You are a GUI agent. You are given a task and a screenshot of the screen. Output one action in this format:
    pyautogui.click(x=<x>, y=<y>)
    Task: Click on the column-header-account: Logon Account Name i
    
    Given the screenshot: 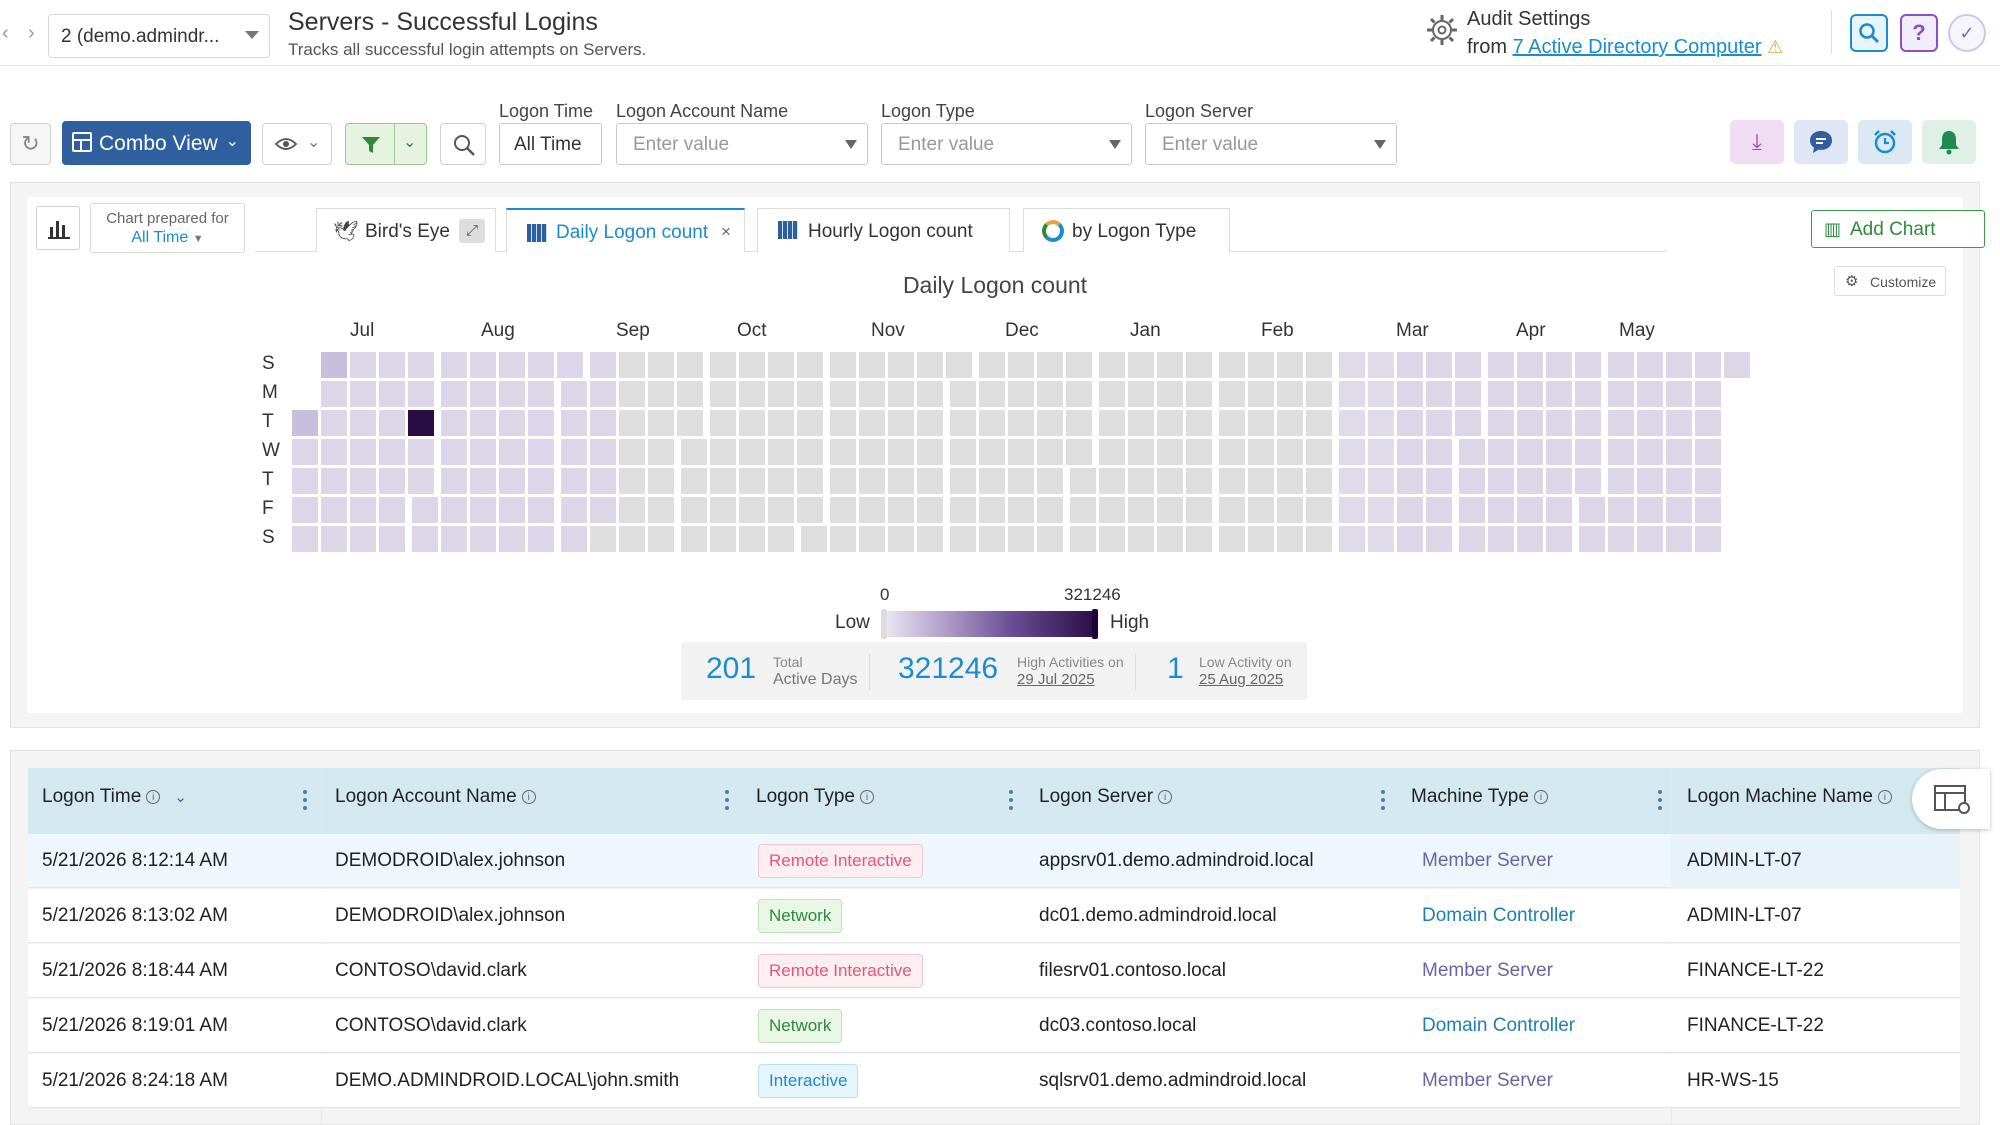 What is the action you would take?
    pyautogui.click(x=435, y=797)
    